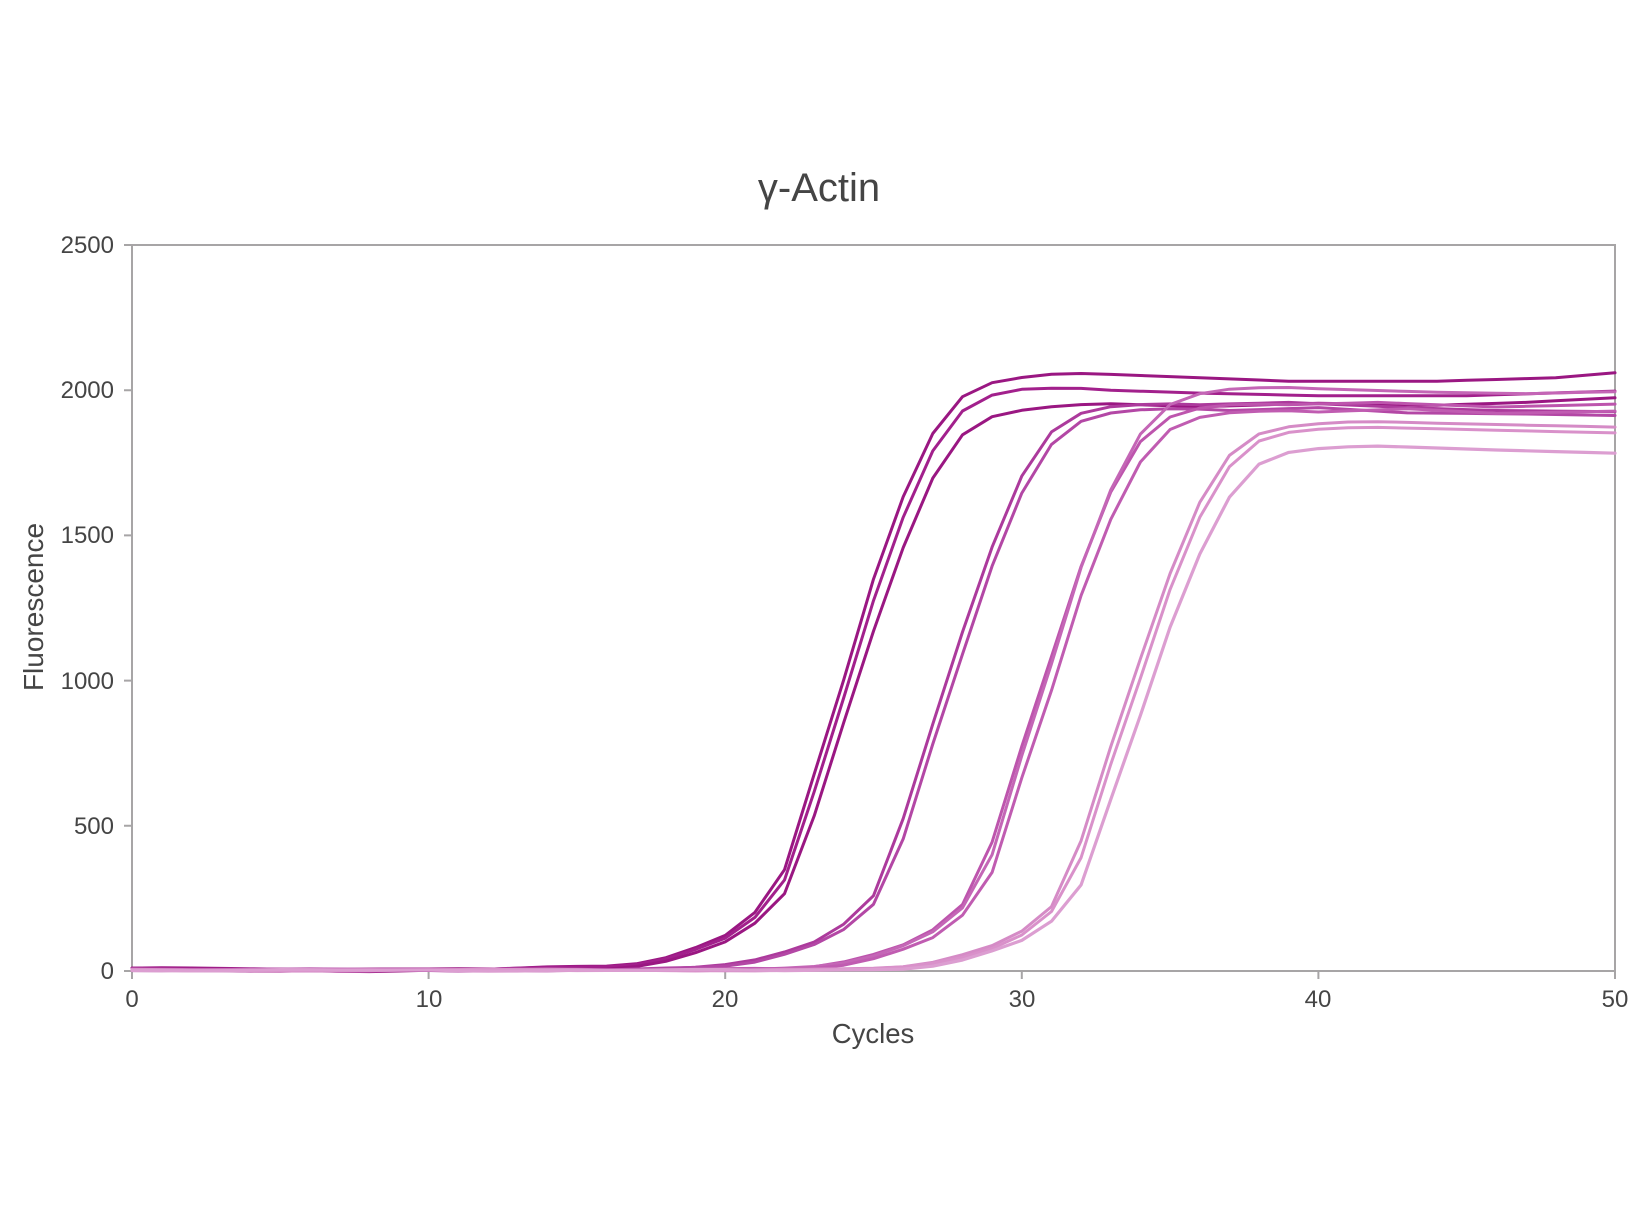 Image resolution: width=1640 pixels, height=1231 pixels. Describe the element at coordinates (873, 1033) in the screenshot. I see `svg-text: Cycles` at that location.